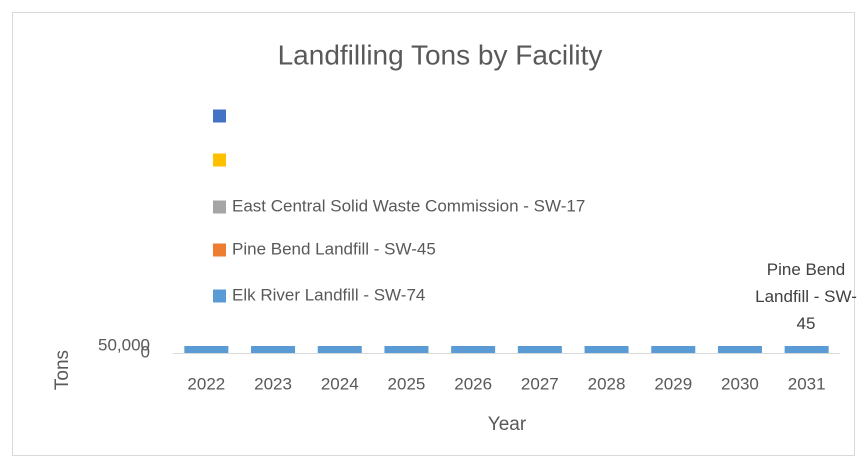 Image resolution: width=867 pixels, height=468 pixels. I want to click on legend-label: Elk River Landfill - SW-74, so click(328, 294).